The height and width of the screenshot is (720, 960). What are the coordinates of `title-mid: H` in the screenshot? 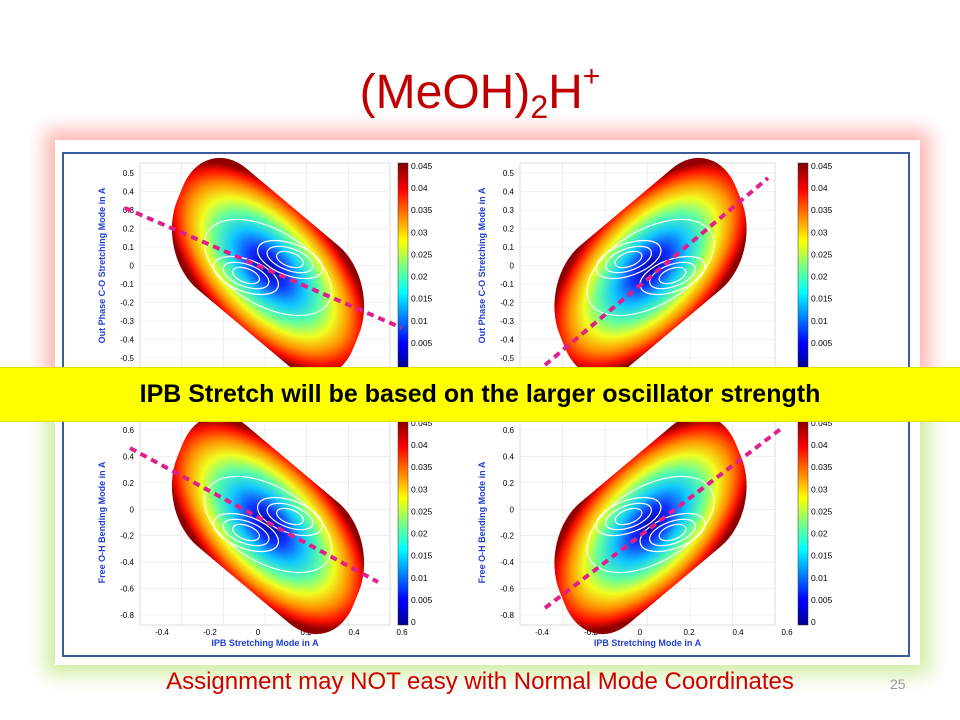 It's located at (565, 92).